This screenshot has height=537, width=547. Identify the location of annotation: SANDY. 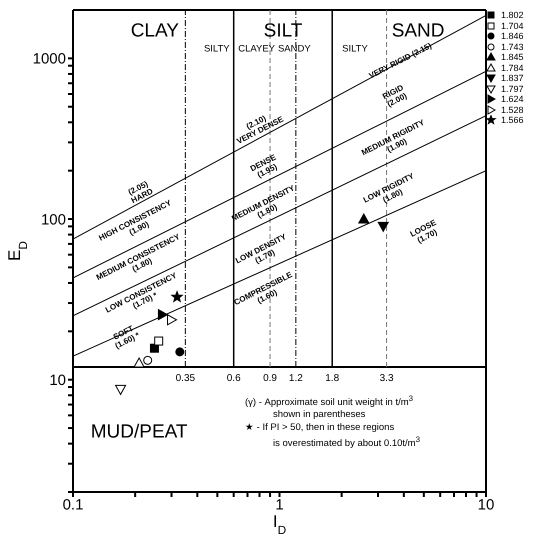
(295, 49).